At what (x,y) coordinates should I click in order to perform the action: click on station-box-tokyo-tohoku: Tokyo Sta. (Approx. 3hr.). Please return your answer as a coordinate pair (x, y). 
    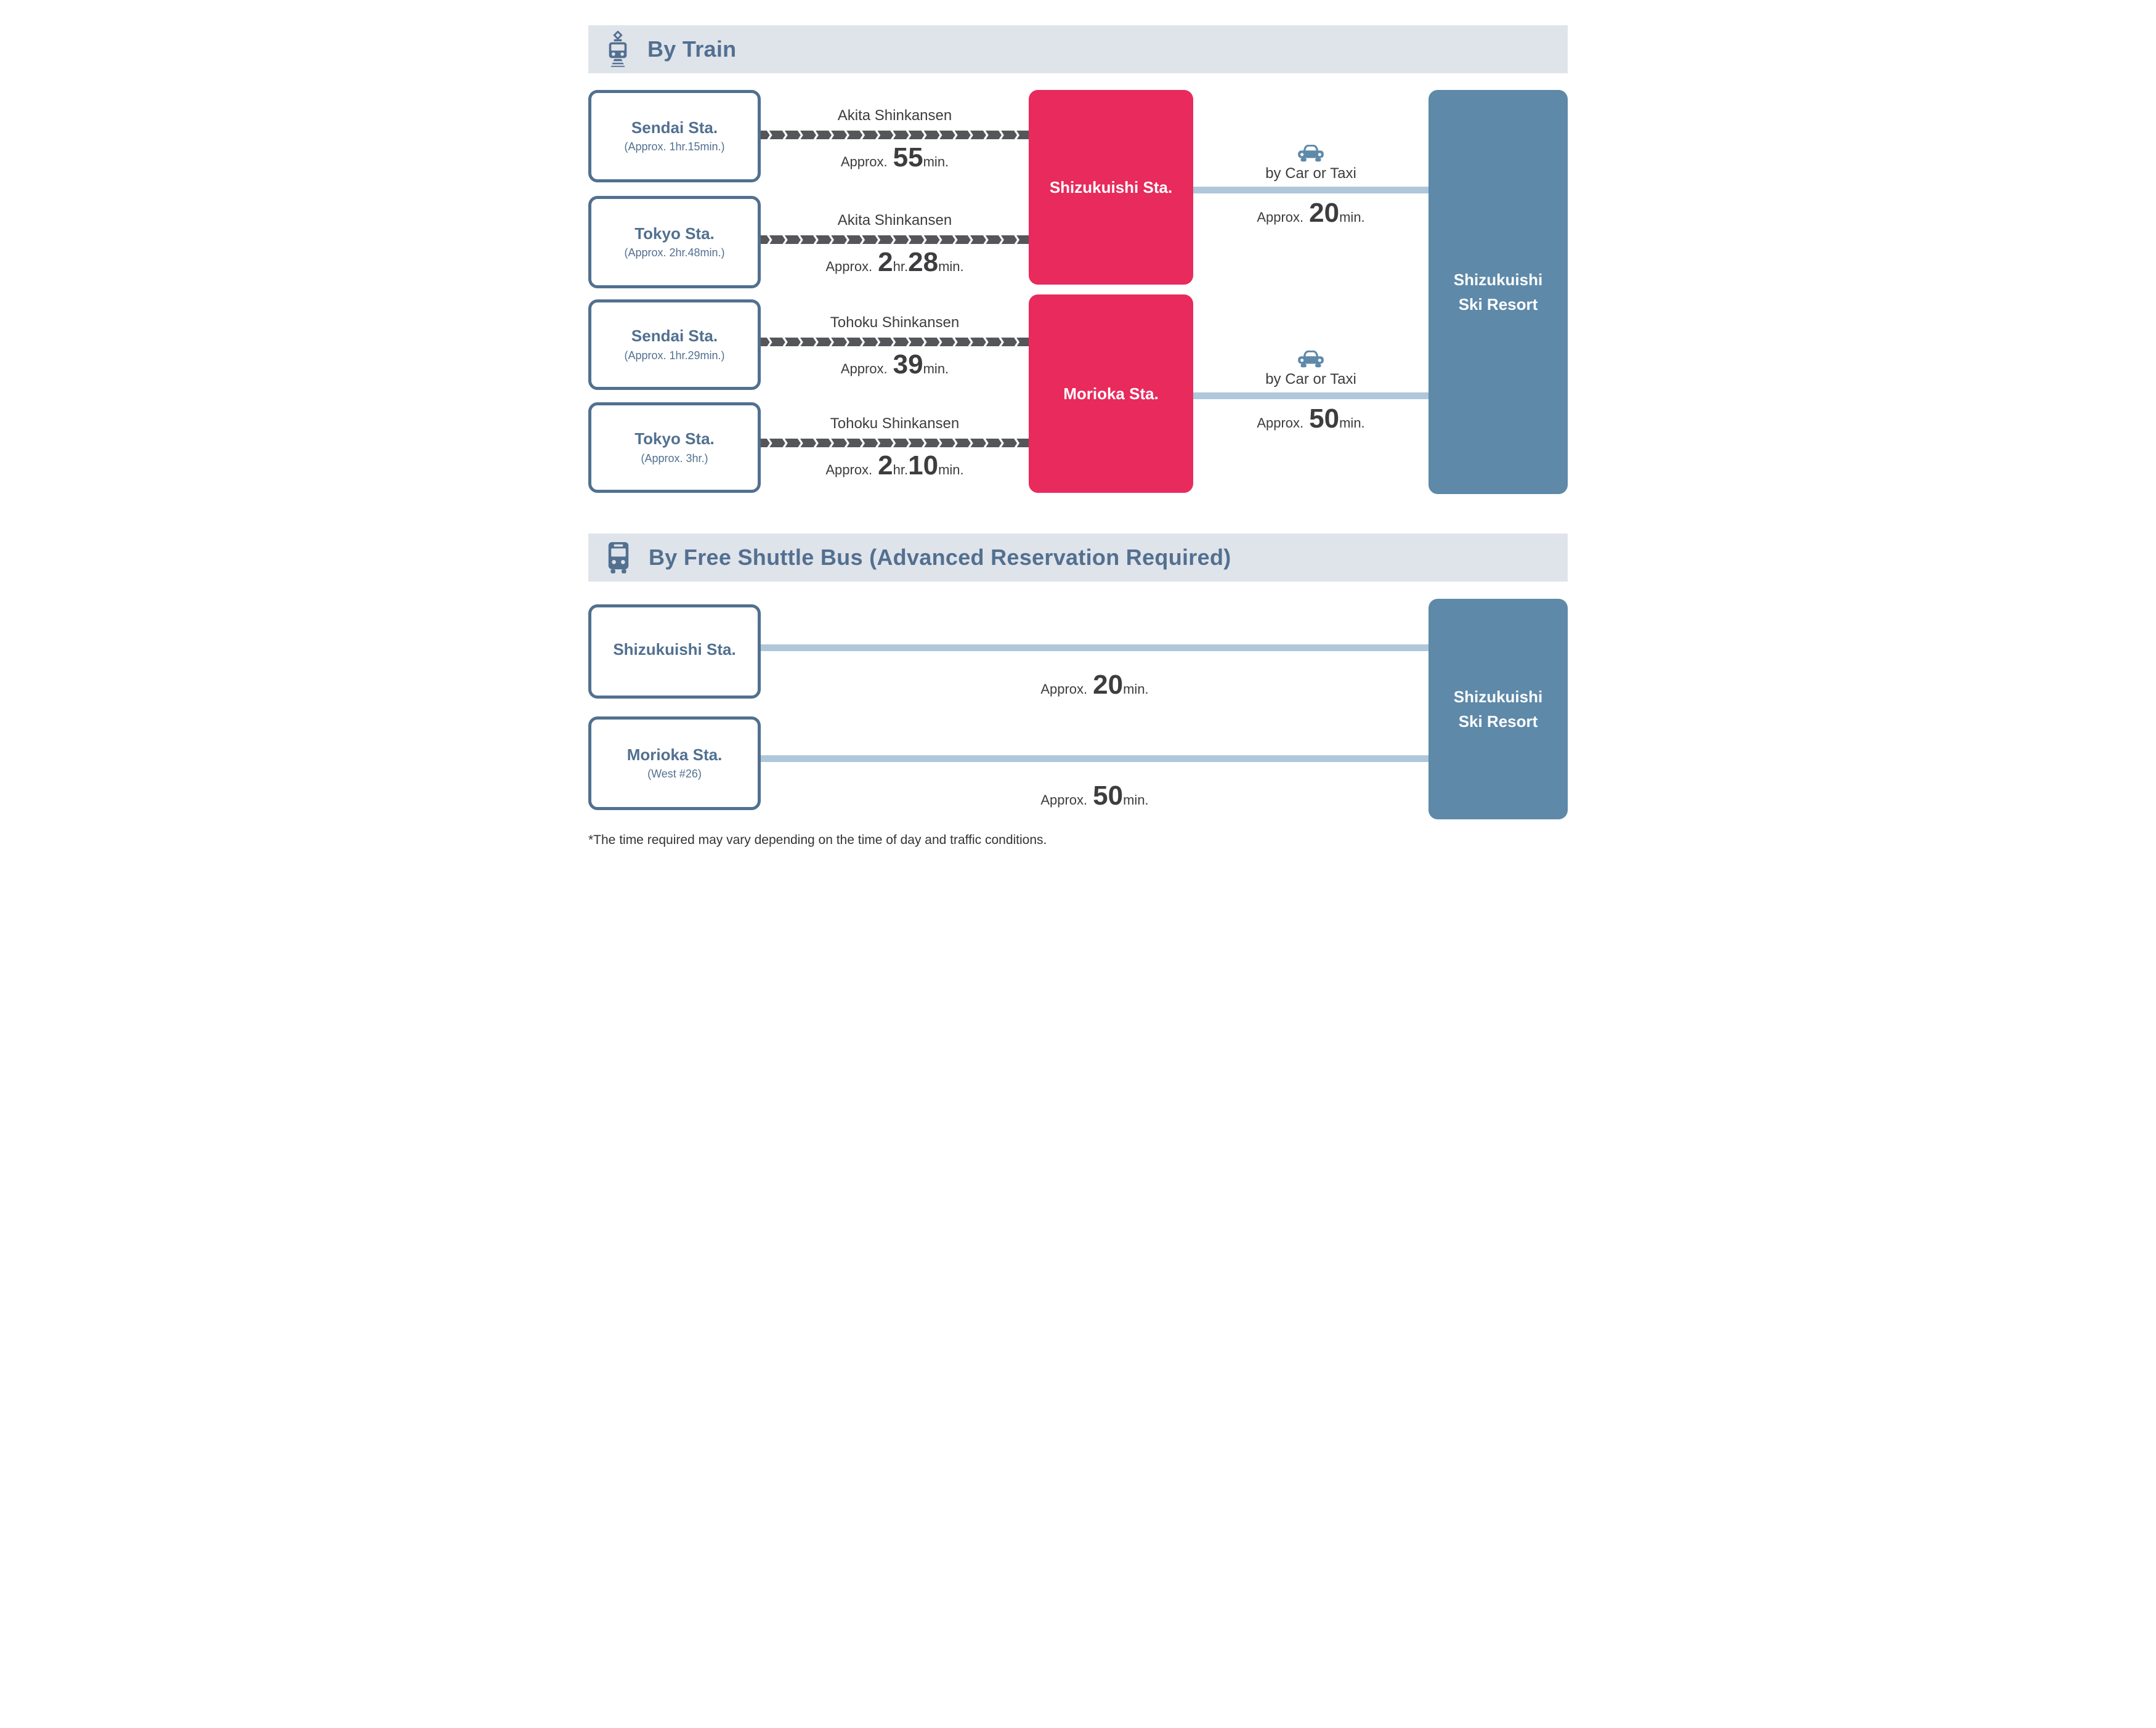
    Looking at the image, I should click on (674, 447).